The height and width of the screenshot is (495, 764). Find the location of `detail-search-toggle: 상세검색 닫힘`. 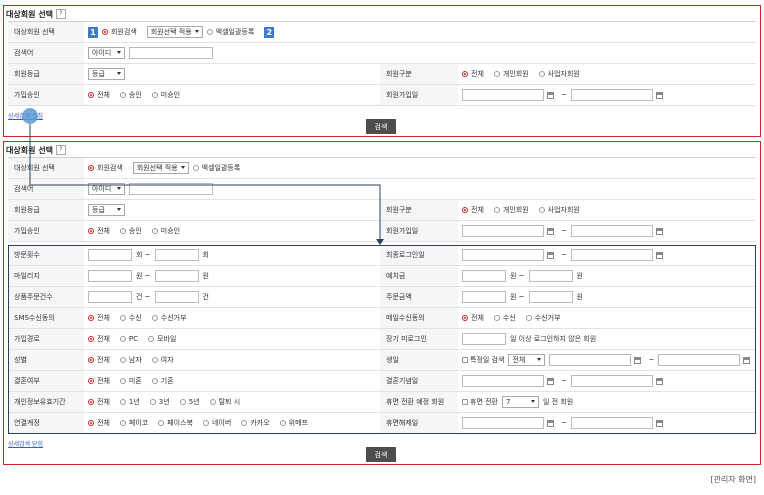

detail-search-toggle: 상세검색 닫힘 is located at coordinates (26, 444).